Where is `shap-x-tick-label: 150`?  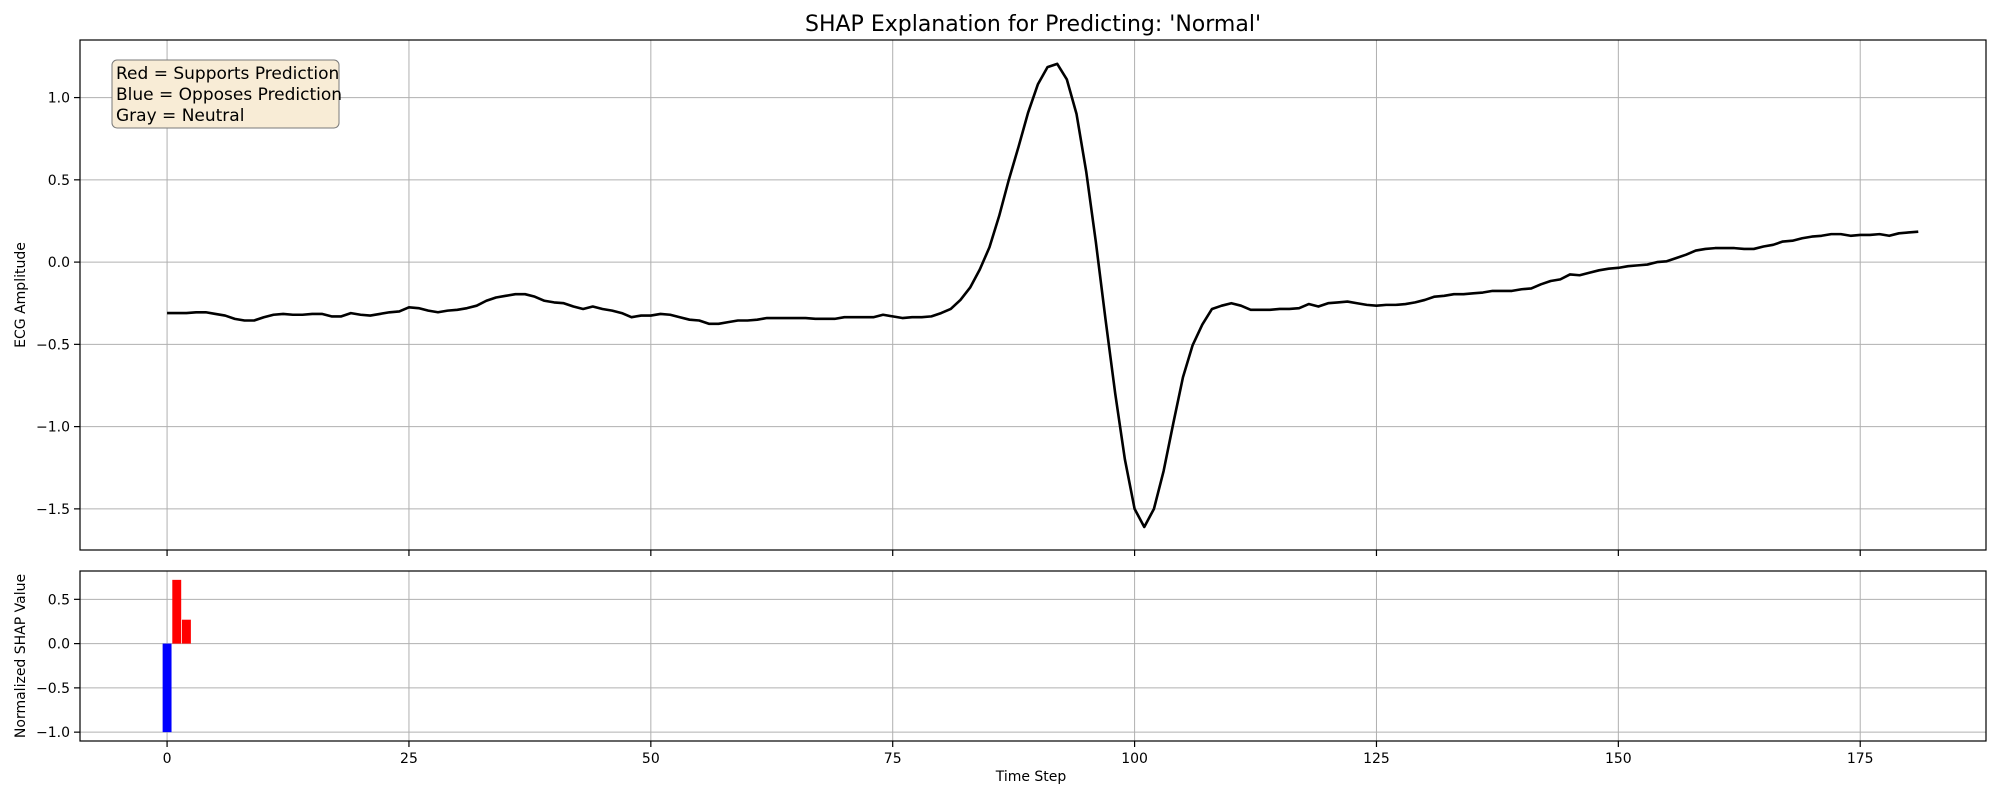 shap-x-tick-label: 150 is located at coordinates (1618, 759).